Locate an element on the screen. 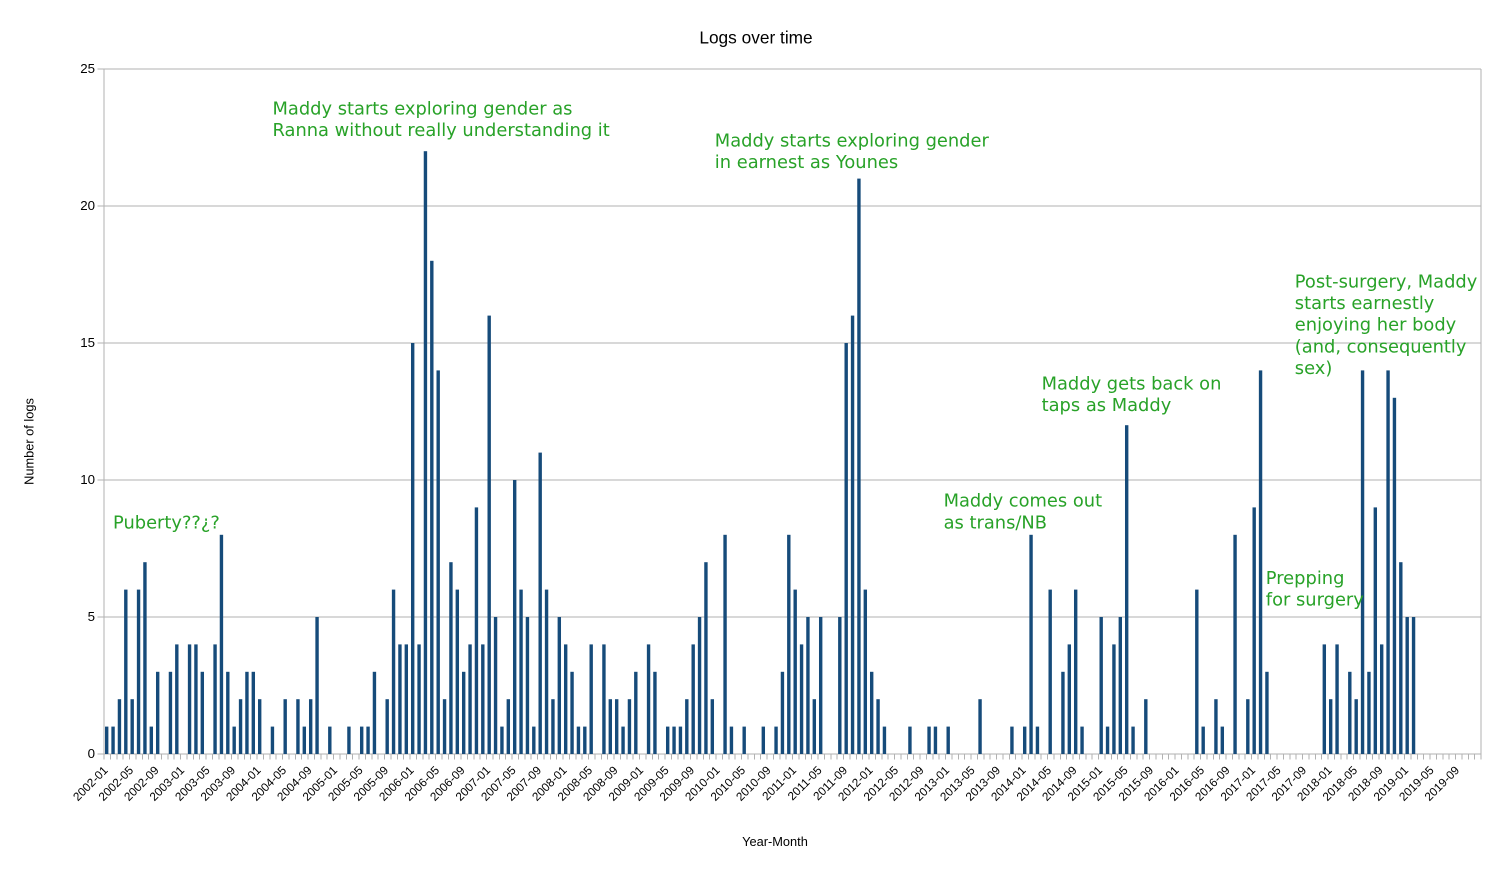 This screenshot has width=1511, height=873. svg-text: 0 is located at coordinates (91, 753).